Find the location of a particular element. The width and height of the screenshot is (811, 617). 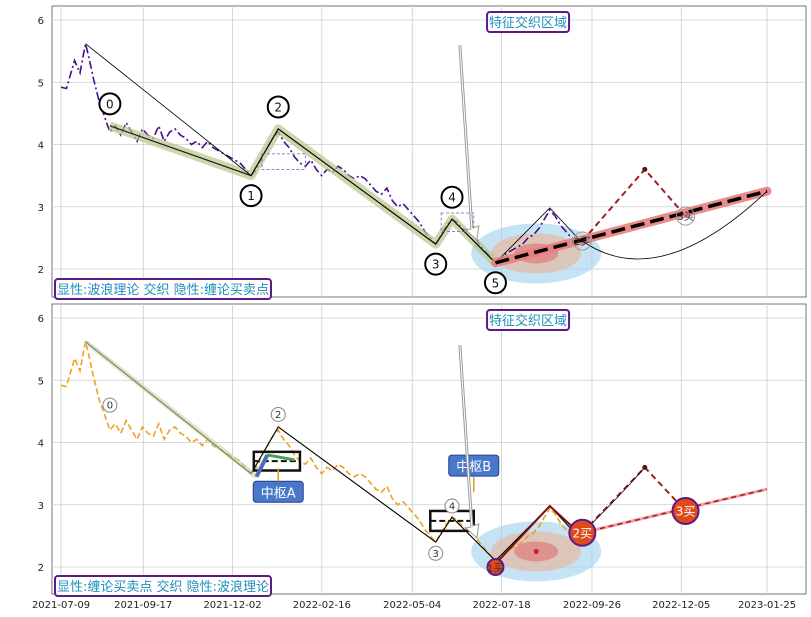

buy-point-label: 1买 is located at coordinates (495, 569).